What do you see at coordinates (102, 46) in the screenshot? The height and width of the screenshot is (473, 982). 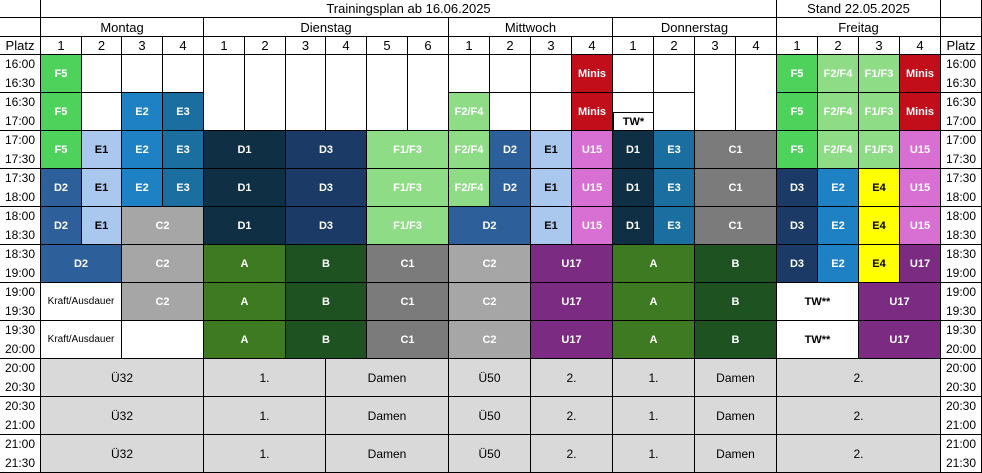 I see `court-number: 2` at bounding box center [102, 46].